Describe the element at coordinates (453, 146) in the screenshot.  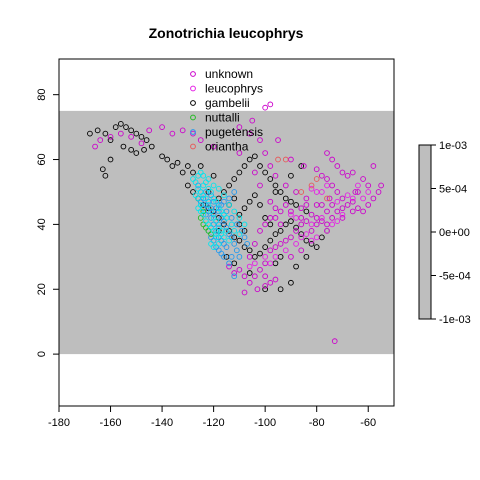
I see `colorbar-label: 1e-03` at that location.